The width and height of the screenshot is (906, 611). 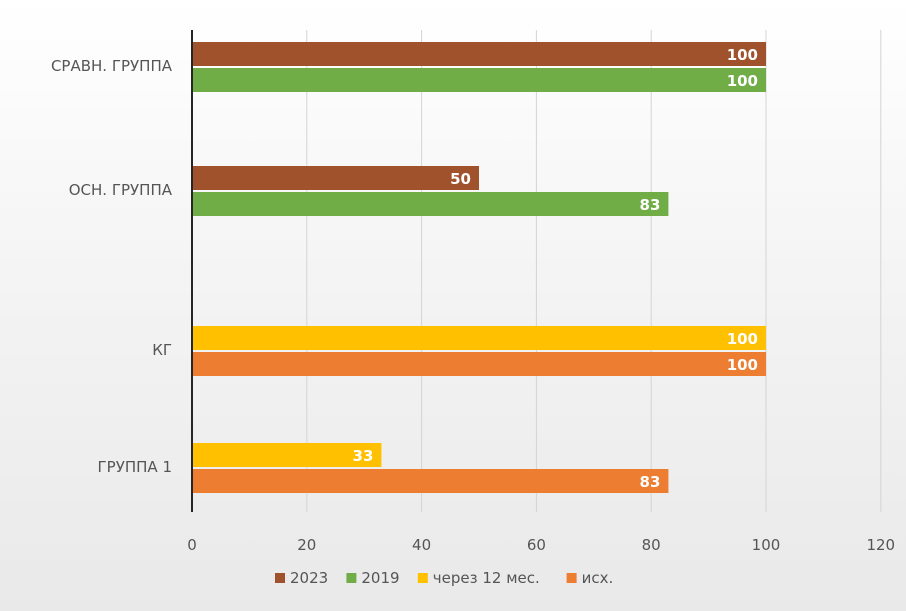 What do you see at coordinates (192, 545) in the screenshot?
I see `x-tick-label: 0` at bounding box center [192, 545].